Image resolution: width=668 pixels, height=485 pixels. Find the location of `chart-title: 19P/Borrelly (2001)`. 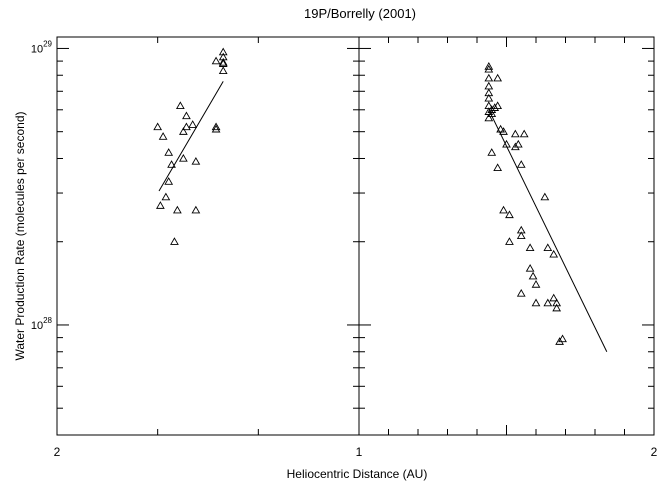

chart-title: 19P/Borrelly (2001) is located at coordinates (360, 13).